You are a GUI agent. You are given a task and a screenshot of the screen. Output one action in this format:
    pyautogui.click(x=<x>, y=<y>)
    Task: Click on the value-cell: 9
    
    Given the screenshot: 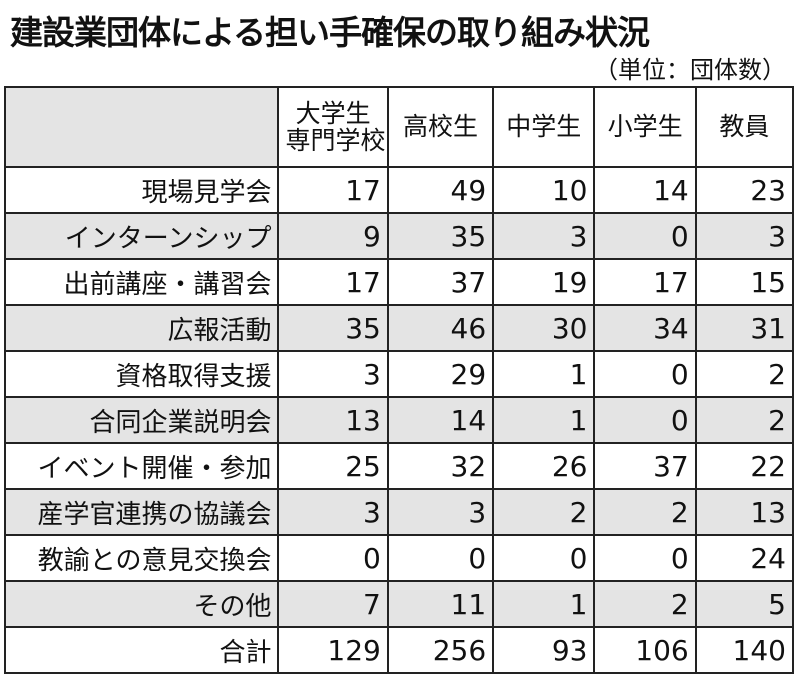 What is the action you would take?
    pyautogui.click(x=333, y=236)
    